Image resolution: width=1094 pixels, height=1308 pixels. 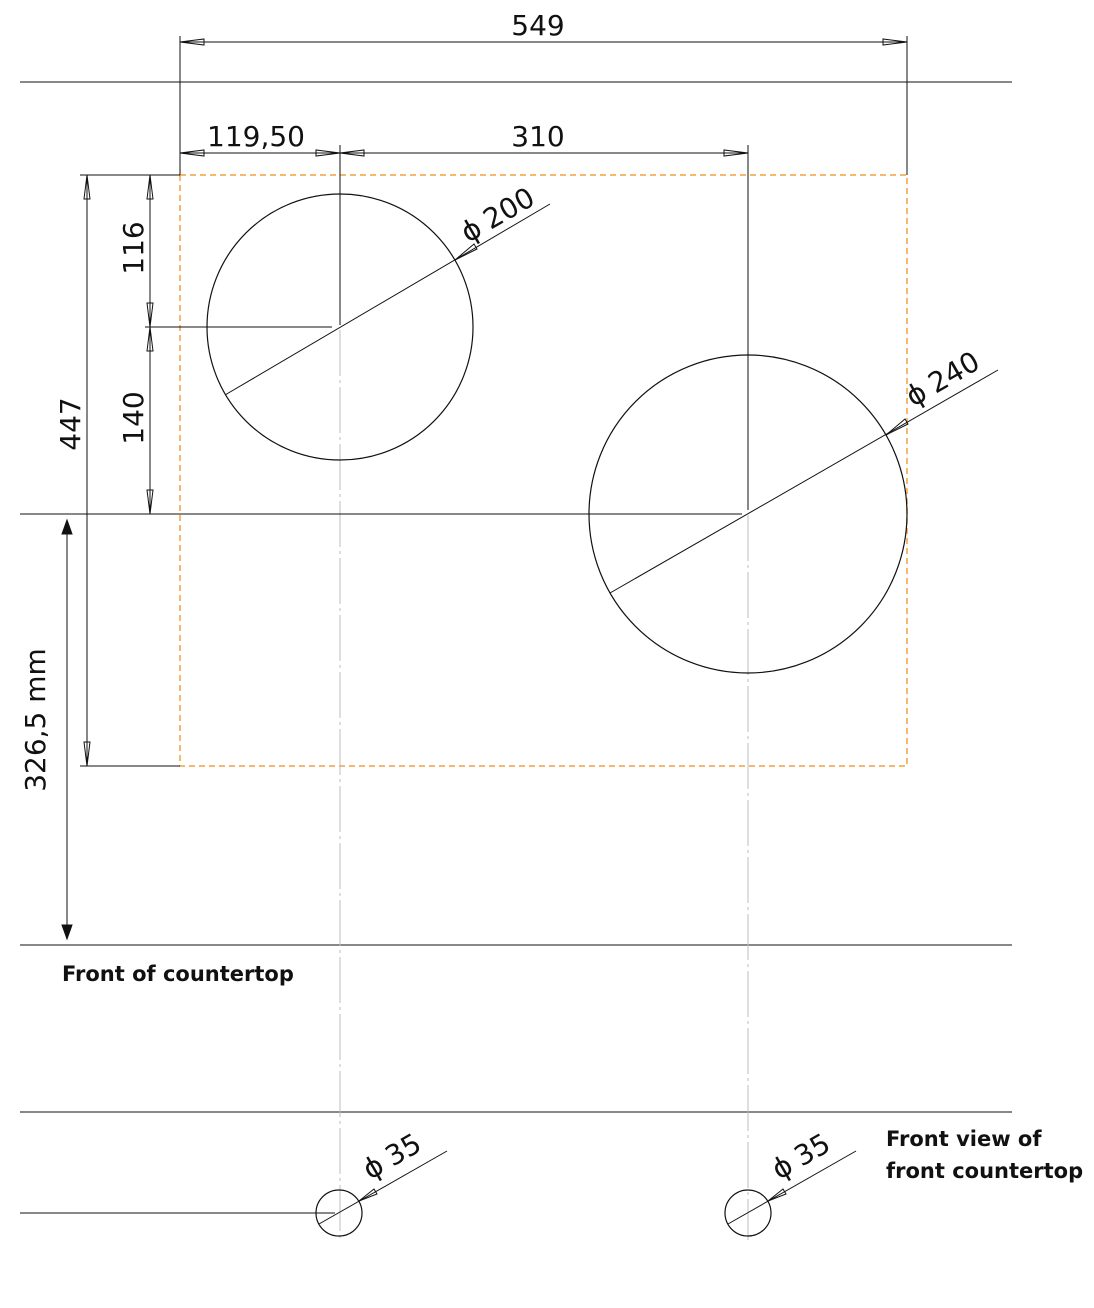 I want to click on large-burner-diameter-arrow, so click(x=897, y=427).